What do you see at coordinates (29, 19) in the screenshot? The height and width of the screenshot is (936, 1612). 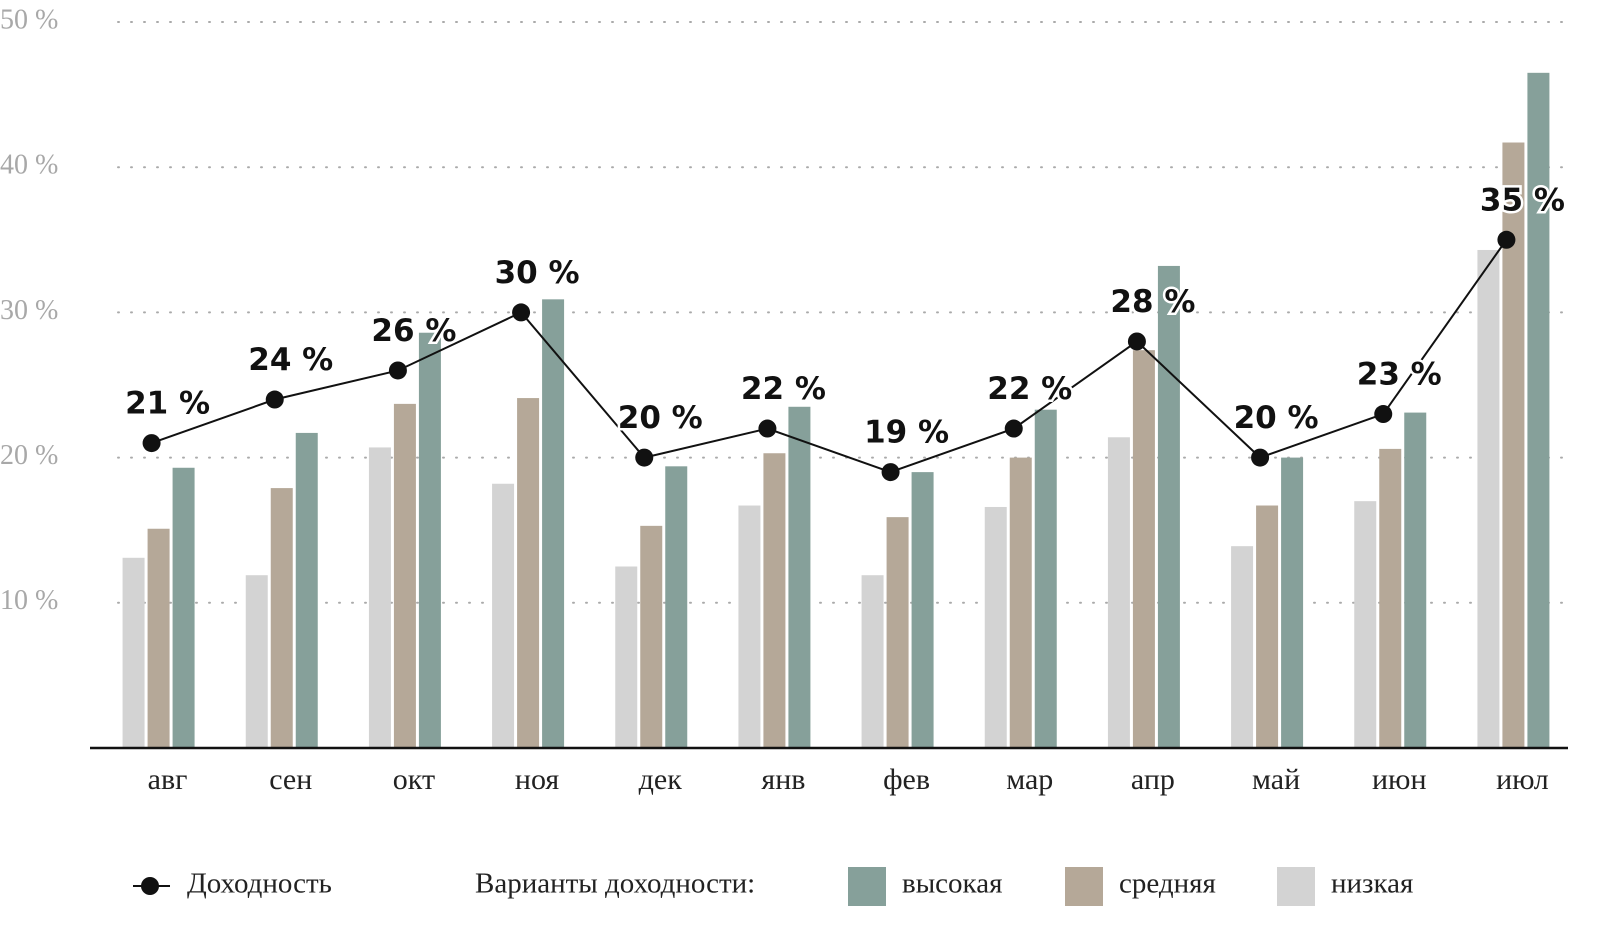 I see `y-tick-label: 50 %` at bounding box center [29, 19].